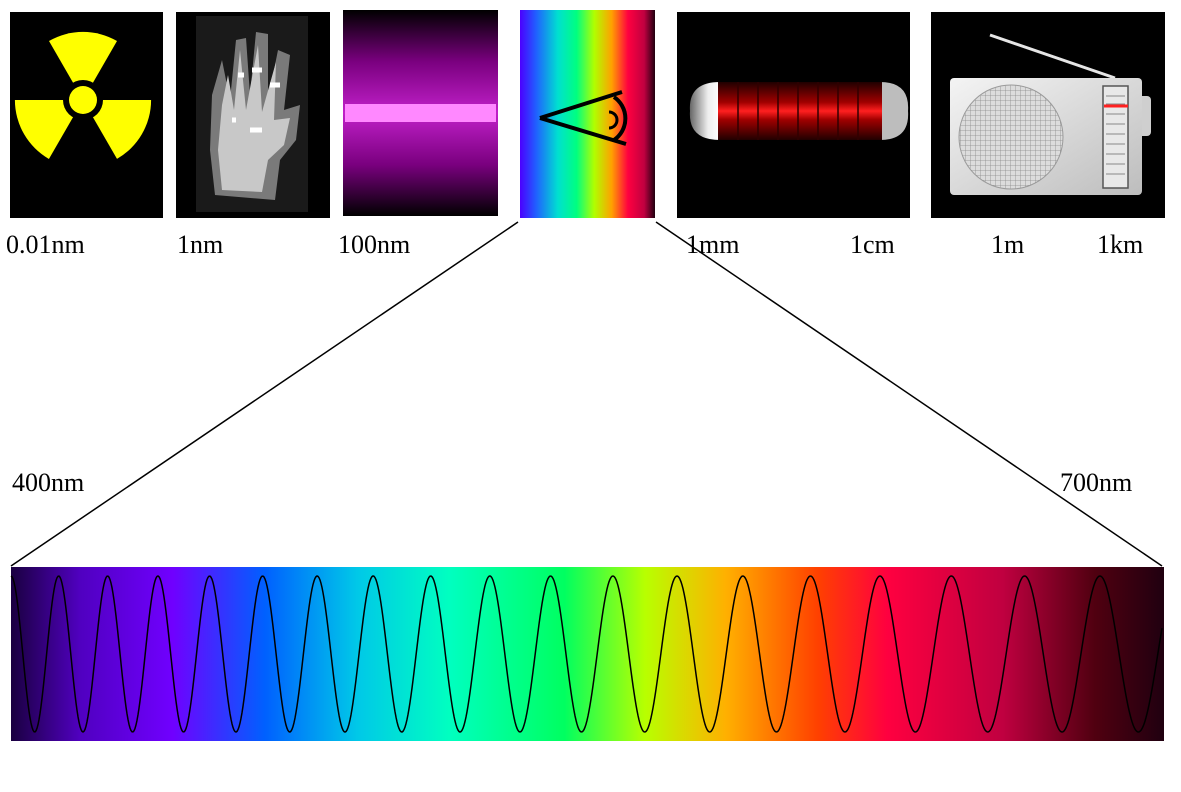 The width and height of the screenshot is (1181, 792). I want to click on ultraviolet-panel, so click(420, 113).